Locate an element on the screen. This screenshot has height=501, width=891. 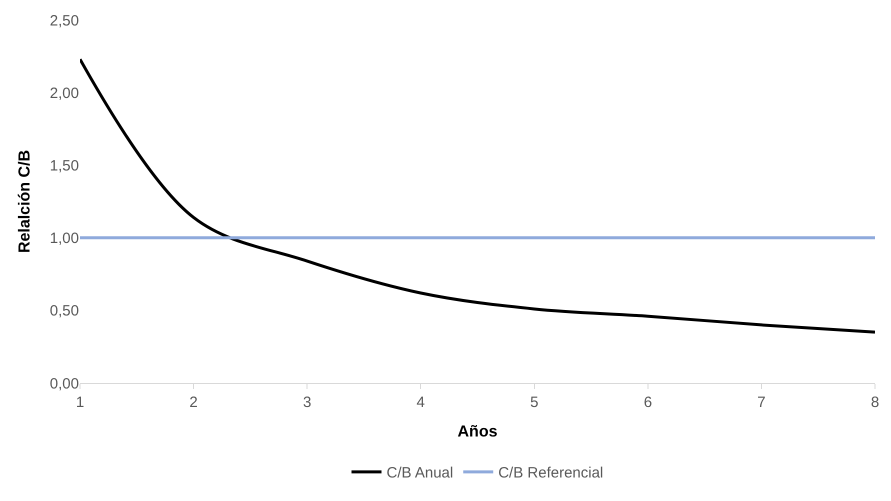
y-tick-label: 0,50 is located at coordinates (64, 311).